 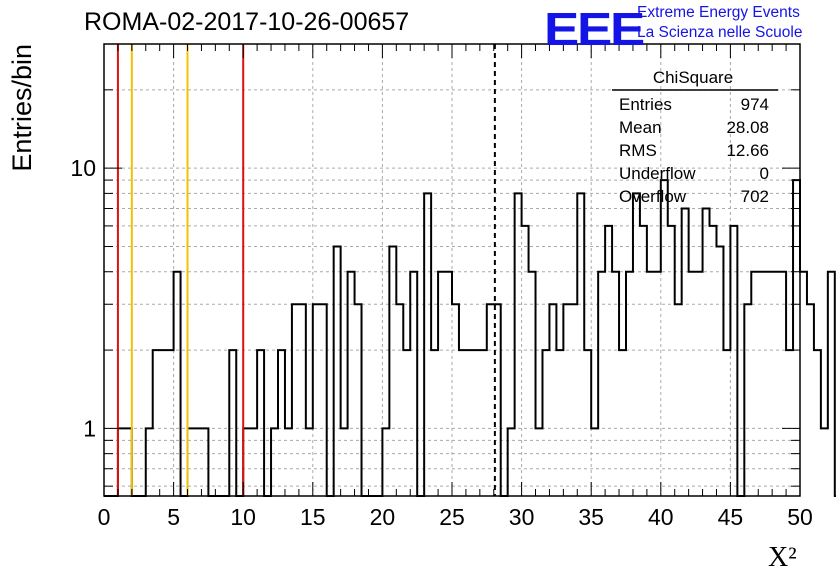 What do you see at coordinates (594, 29) in the screenshot?
I see `eee-logo: EEE` at bounding box center [594, 29].